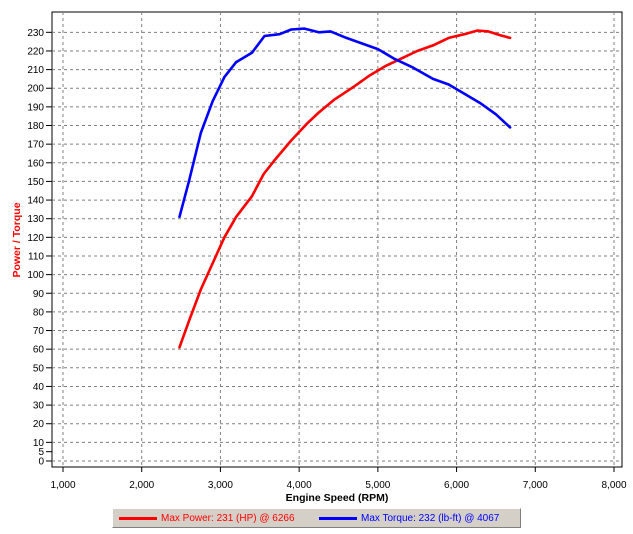 The height and width of the screenshot is (534, 633). I want to click on x-tick-label: 1,000, so click(62, 485).